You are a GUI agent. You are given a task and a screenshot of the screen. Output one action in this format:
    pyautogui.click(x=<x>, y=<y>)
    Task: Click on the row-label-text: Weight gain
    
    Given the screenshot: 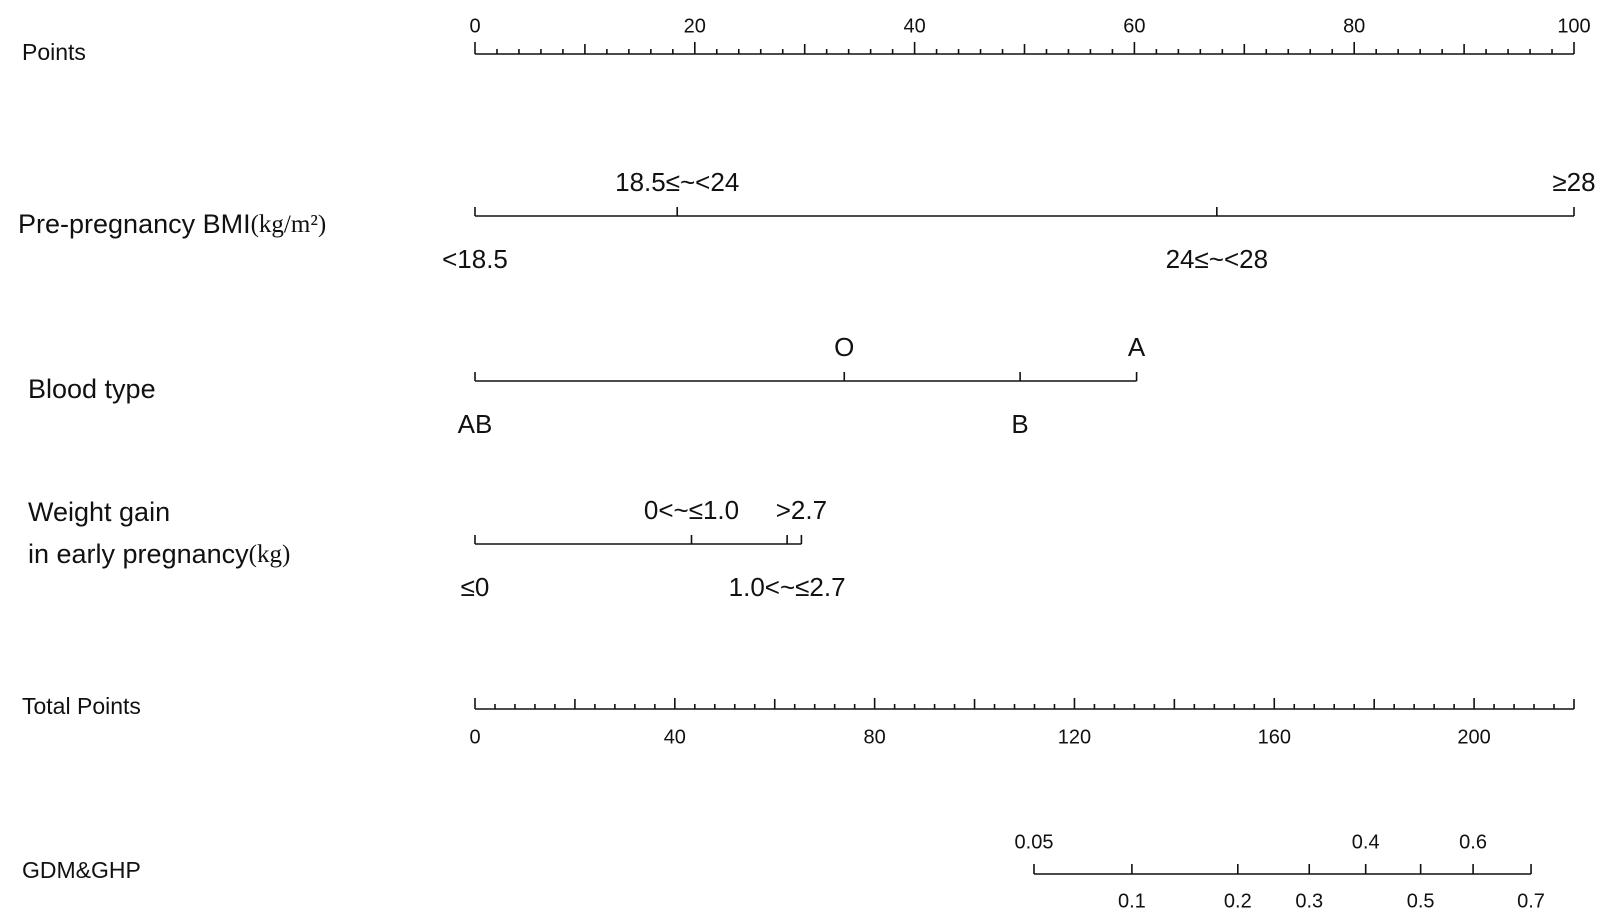 What is the action you would take?
    pyautogui.click(x=99, y=512)
    